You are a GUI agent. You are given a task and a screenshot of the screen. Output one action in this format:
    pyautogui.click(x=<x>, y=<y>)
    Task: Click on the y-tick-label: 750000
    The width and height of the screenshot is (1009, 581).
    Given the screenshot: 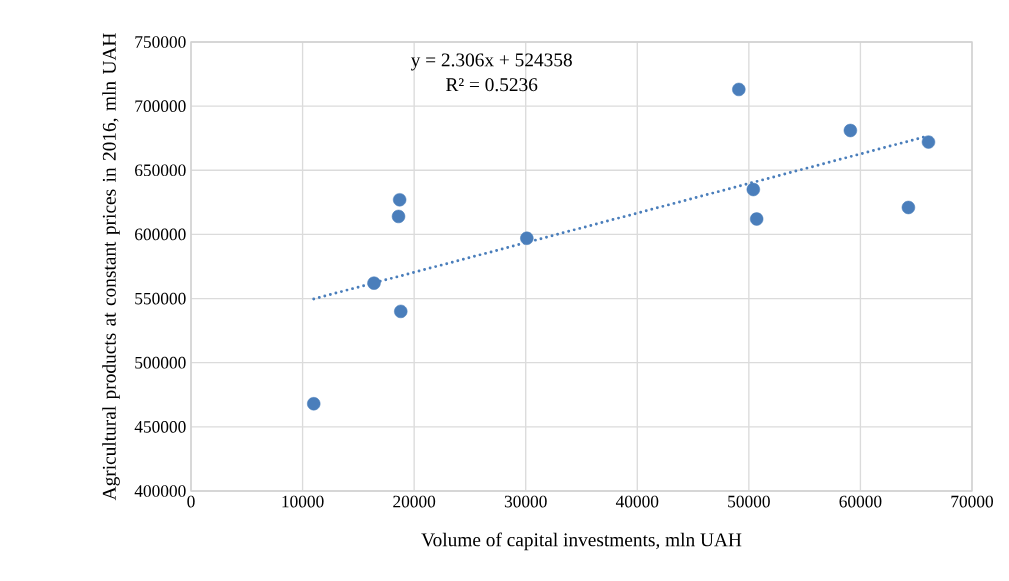 What is the action you would take?
    pyautogui.click(x=160, y=42)
    